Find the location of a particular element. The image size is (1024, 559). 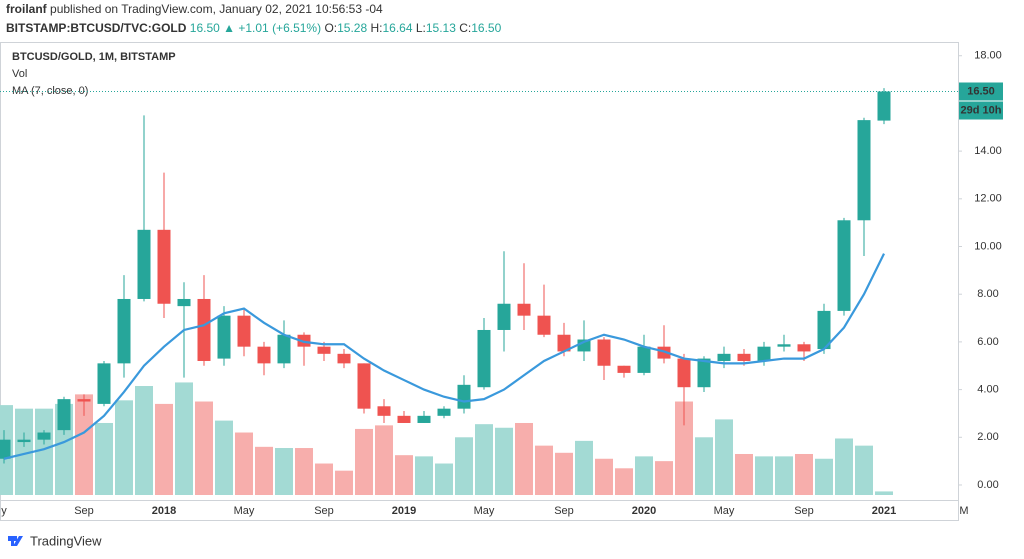

y-tick-label: 12.00 is located at coordinates (988, 199).